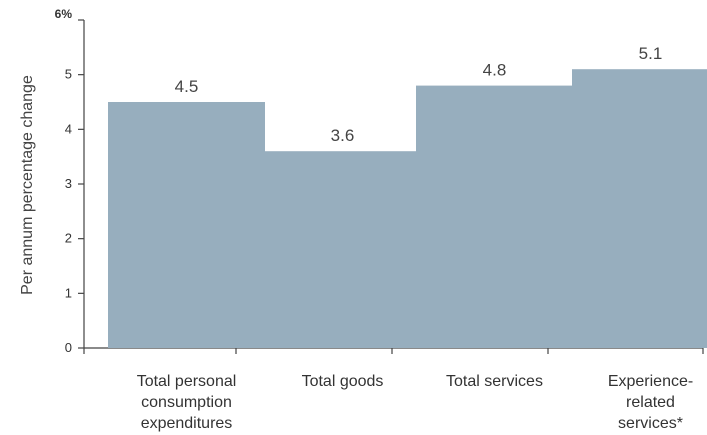  I want to click on category-label: Total personal consumption expenditures, so click(187, 402).